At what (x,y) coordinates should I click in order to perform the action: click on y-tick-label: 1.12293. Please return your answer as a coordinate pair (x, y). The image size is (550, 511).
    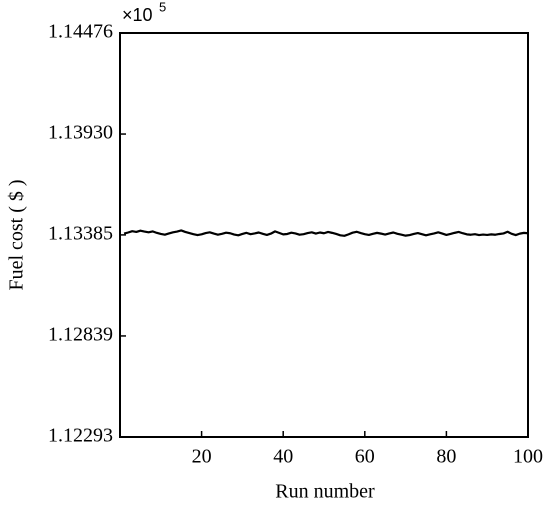
    Looking at the image, I should click on (80, 436).